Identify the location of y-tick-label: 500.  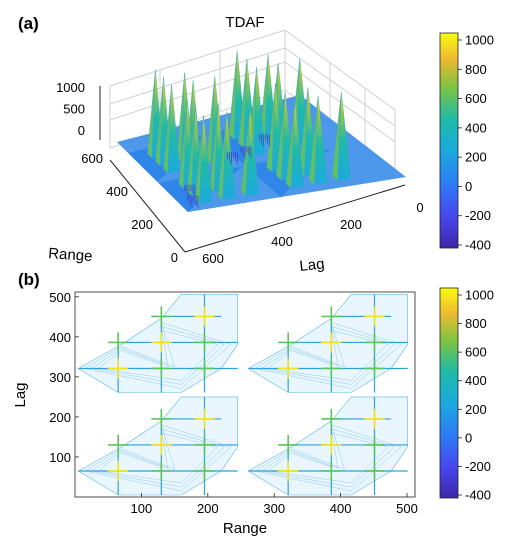
(60, 297).